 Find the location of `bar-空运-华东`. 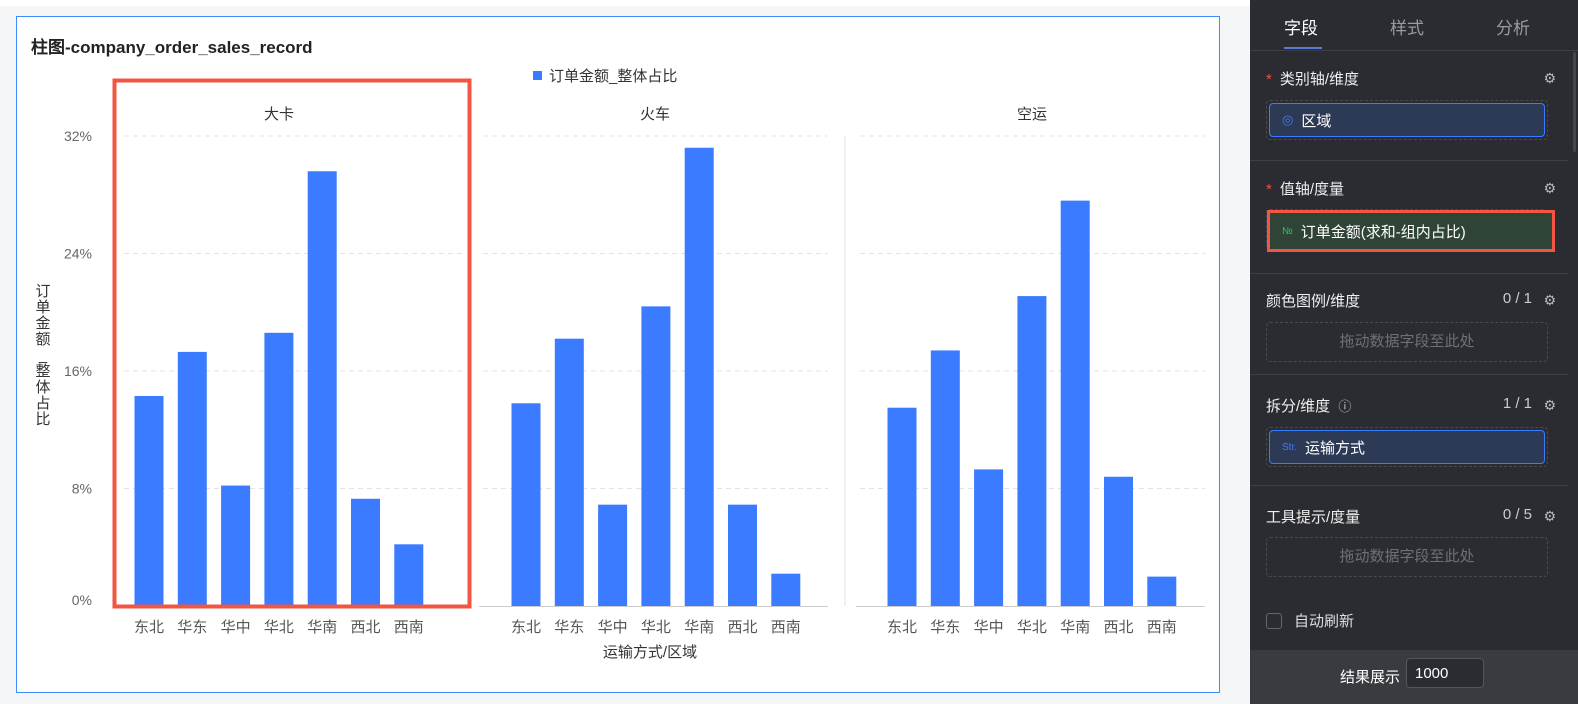

bar-空运-华东 is located at coordinates (945, 478).